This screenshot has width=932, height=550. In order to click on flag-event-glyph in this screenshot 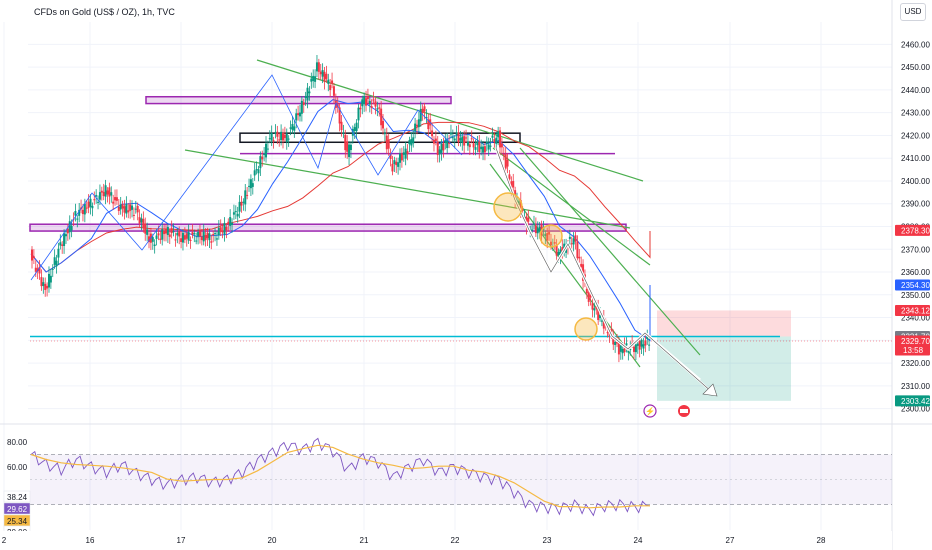, I will do `click(684, 411)`.